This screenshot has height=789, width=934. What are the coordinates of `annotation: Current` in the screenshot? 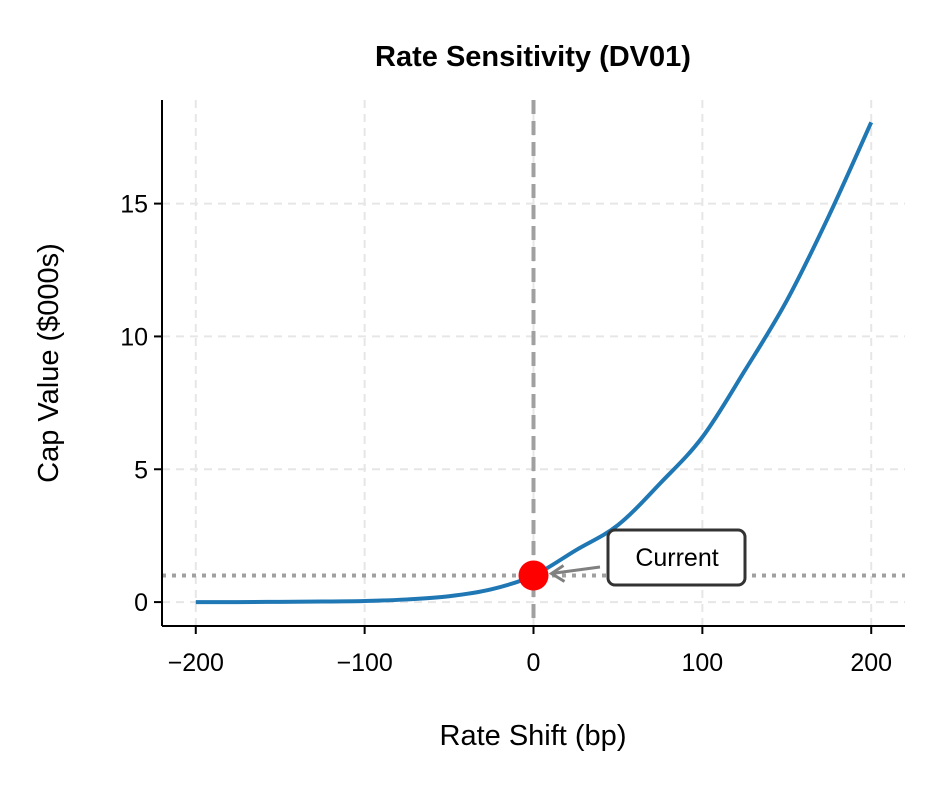 It's located at (647, 557).